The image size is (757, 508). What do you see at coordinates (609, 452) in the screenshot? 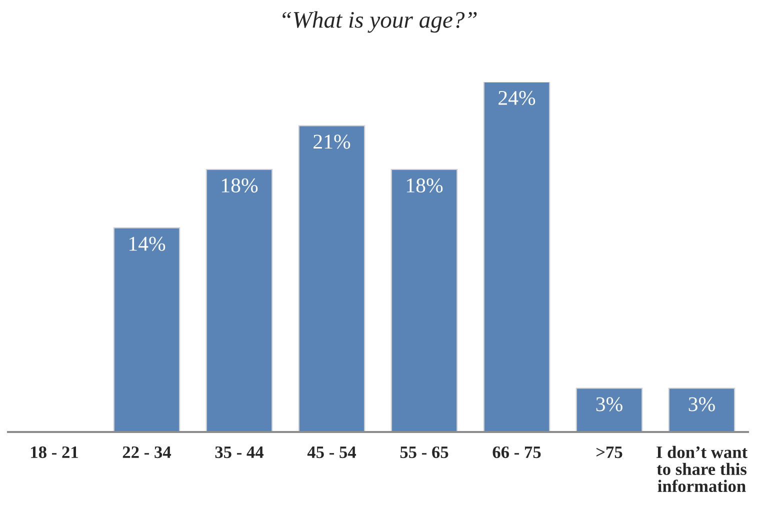
I see `x-tick-label: >75` at bounding box center [609, 452].